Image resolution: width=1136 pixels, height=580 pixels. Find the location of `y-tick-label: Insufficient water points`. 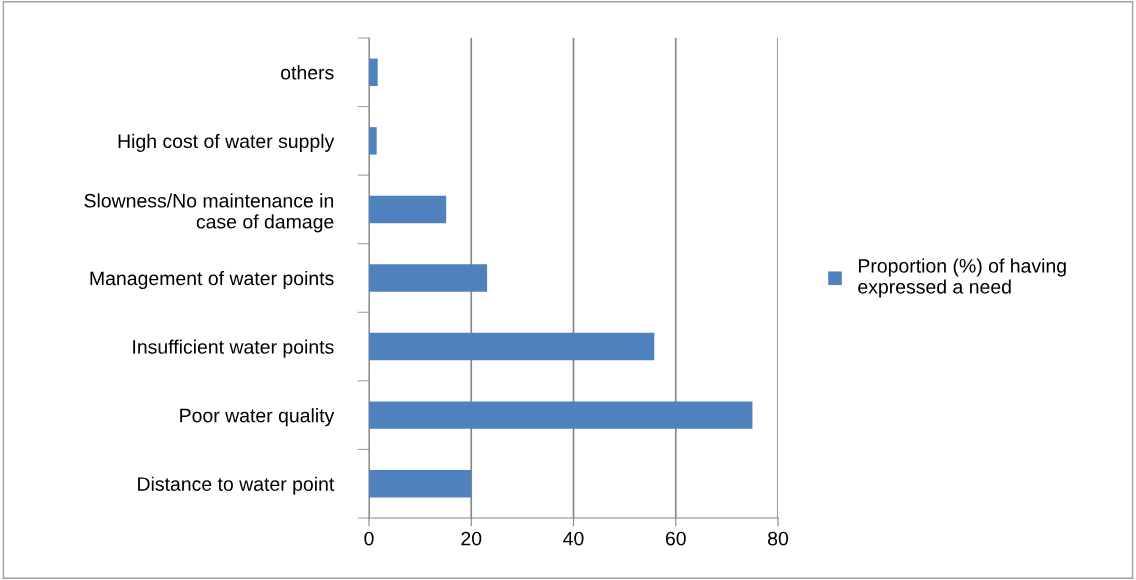

y-tick-label: Insufficient water points is located at coordinates (233, 348).